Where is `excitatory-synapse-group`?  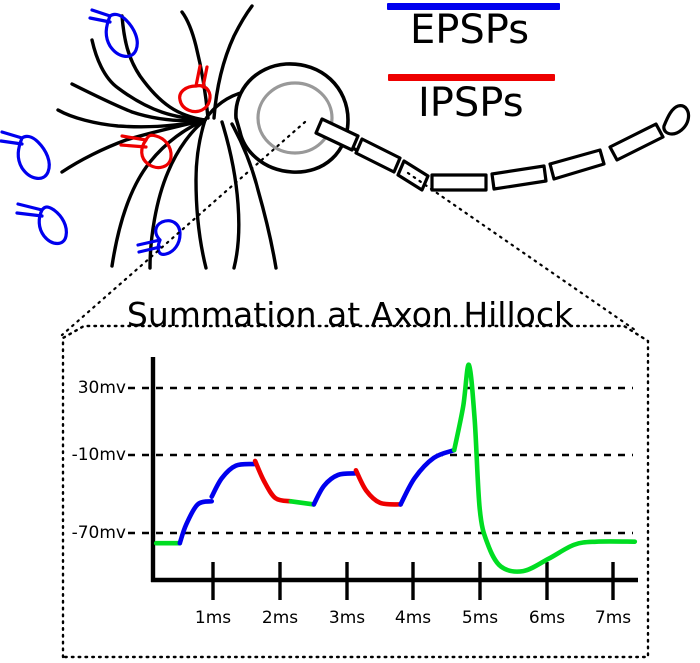 excitatory-synapse-group is located at coordinates (91, 132).